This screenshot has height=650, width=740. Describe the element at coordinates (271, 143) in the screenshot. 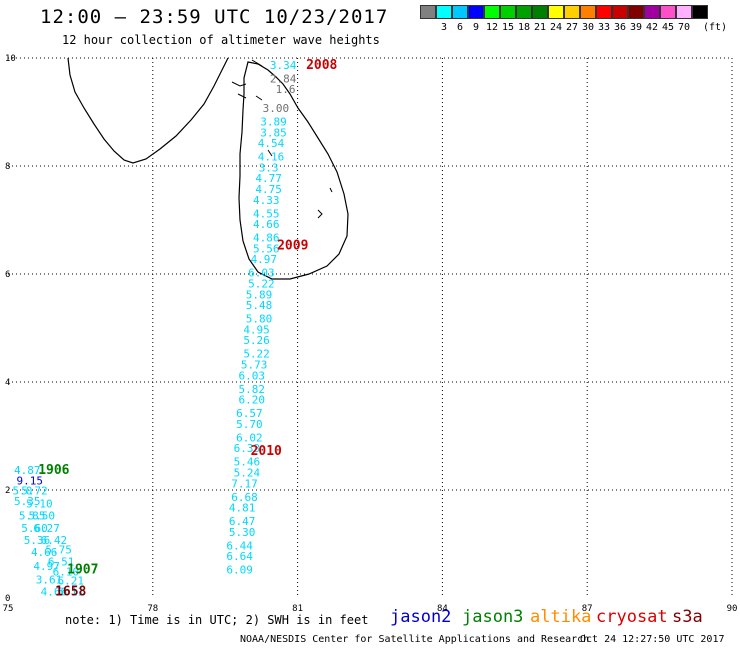

I see `swh-value: 4.54` at that location.